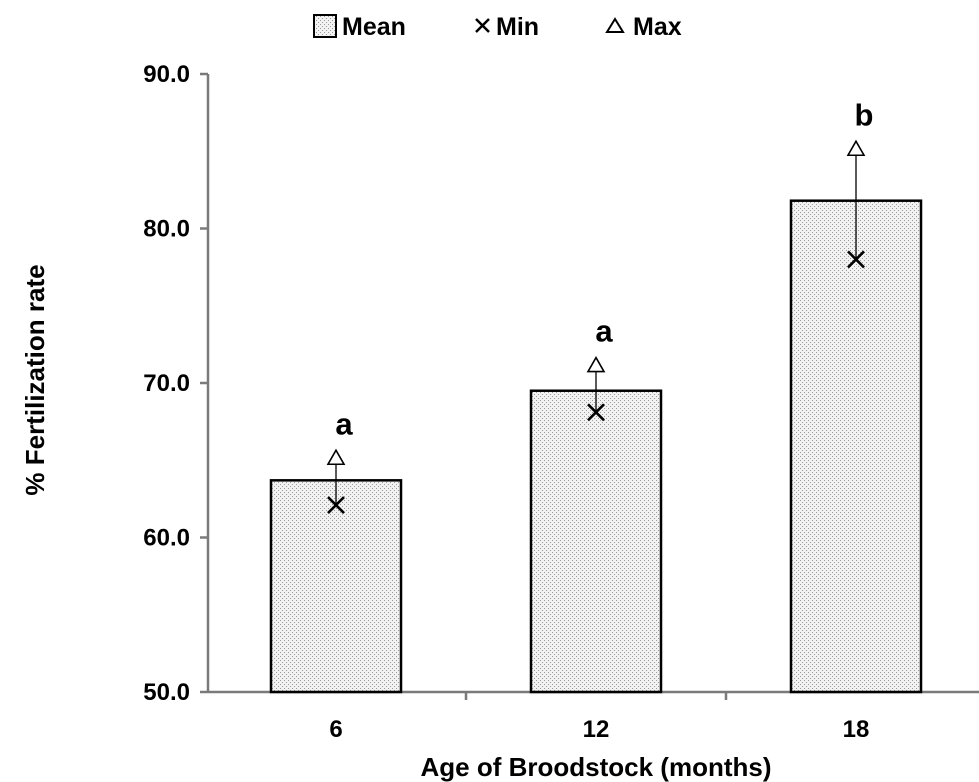 The image size is (979, 782). What do you see at coordinates (657, 27) in the screenshot?
I see `legend-label-max: Max` at bounding box center [657, 27].